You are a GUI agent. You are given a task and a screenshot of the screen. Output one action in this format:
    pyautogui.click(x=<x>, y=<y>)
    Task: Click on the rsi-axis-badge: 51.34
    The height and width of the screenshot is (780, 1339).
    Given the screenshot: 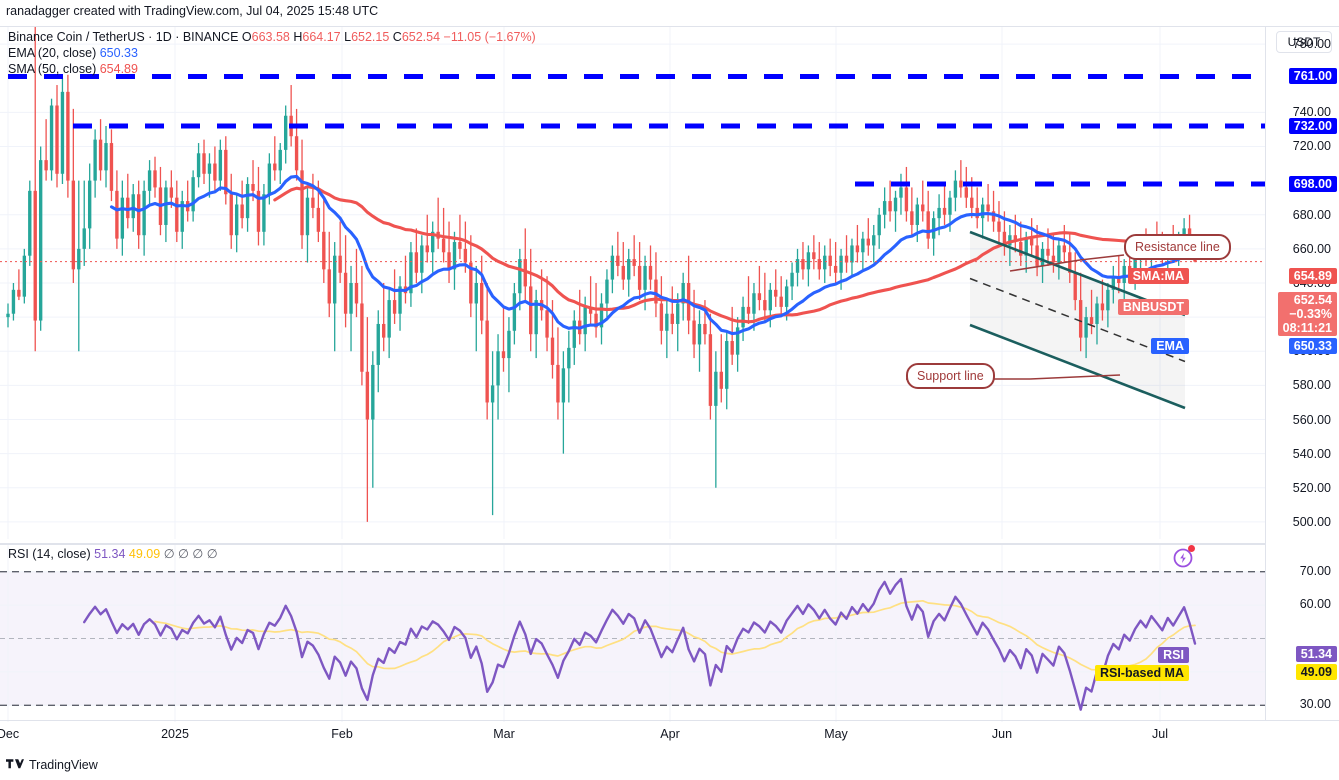 What is the action you would take?
    pyautogui.click(x=1316, y=654)
    